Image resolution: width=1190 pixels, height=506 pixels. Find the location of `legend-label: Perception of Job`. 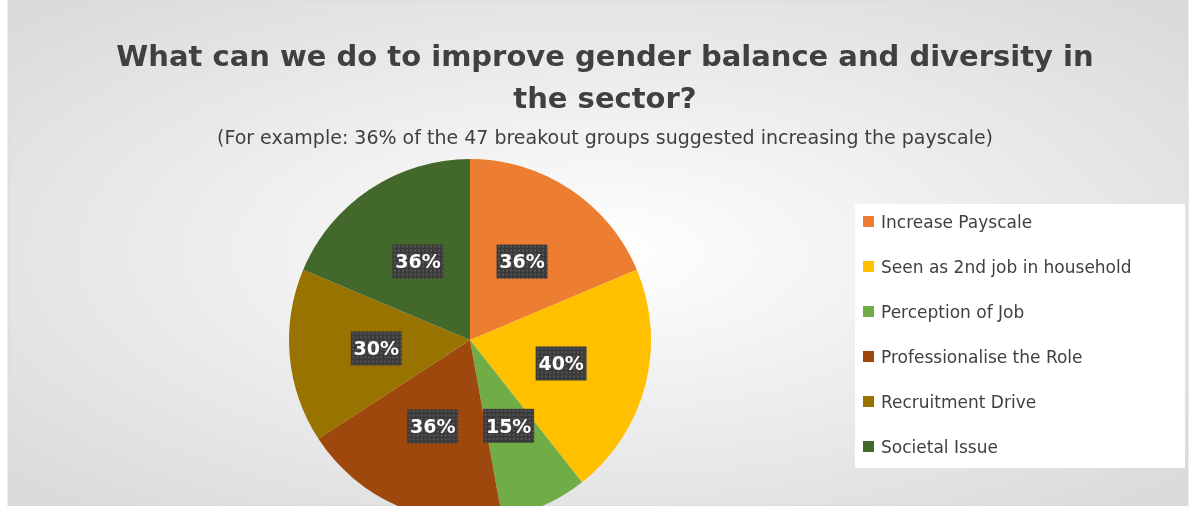

legend-label: Perception of Job is located at coordinates (953, 312).